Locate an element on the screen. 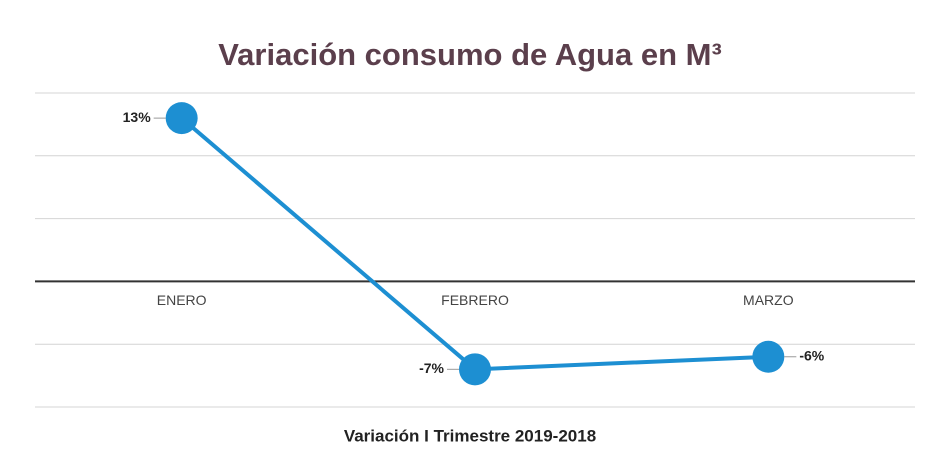 The height and width of the screenshot is (454, 936). data-label: 13% is located at coordinates (137, 117).